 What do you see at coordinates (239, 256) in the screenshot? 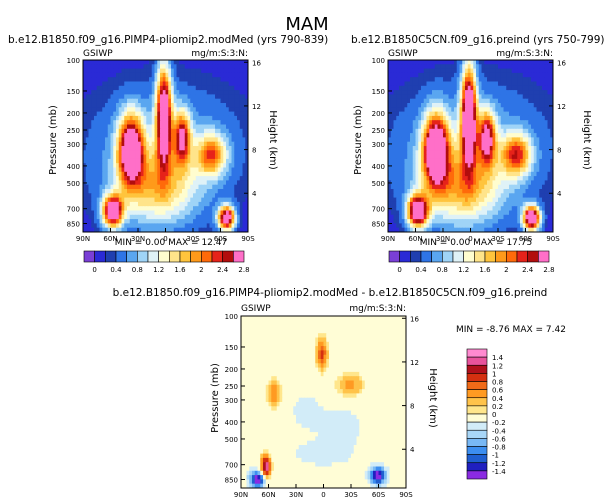
I see `colorbar-box` at bounding box center [239, 256].